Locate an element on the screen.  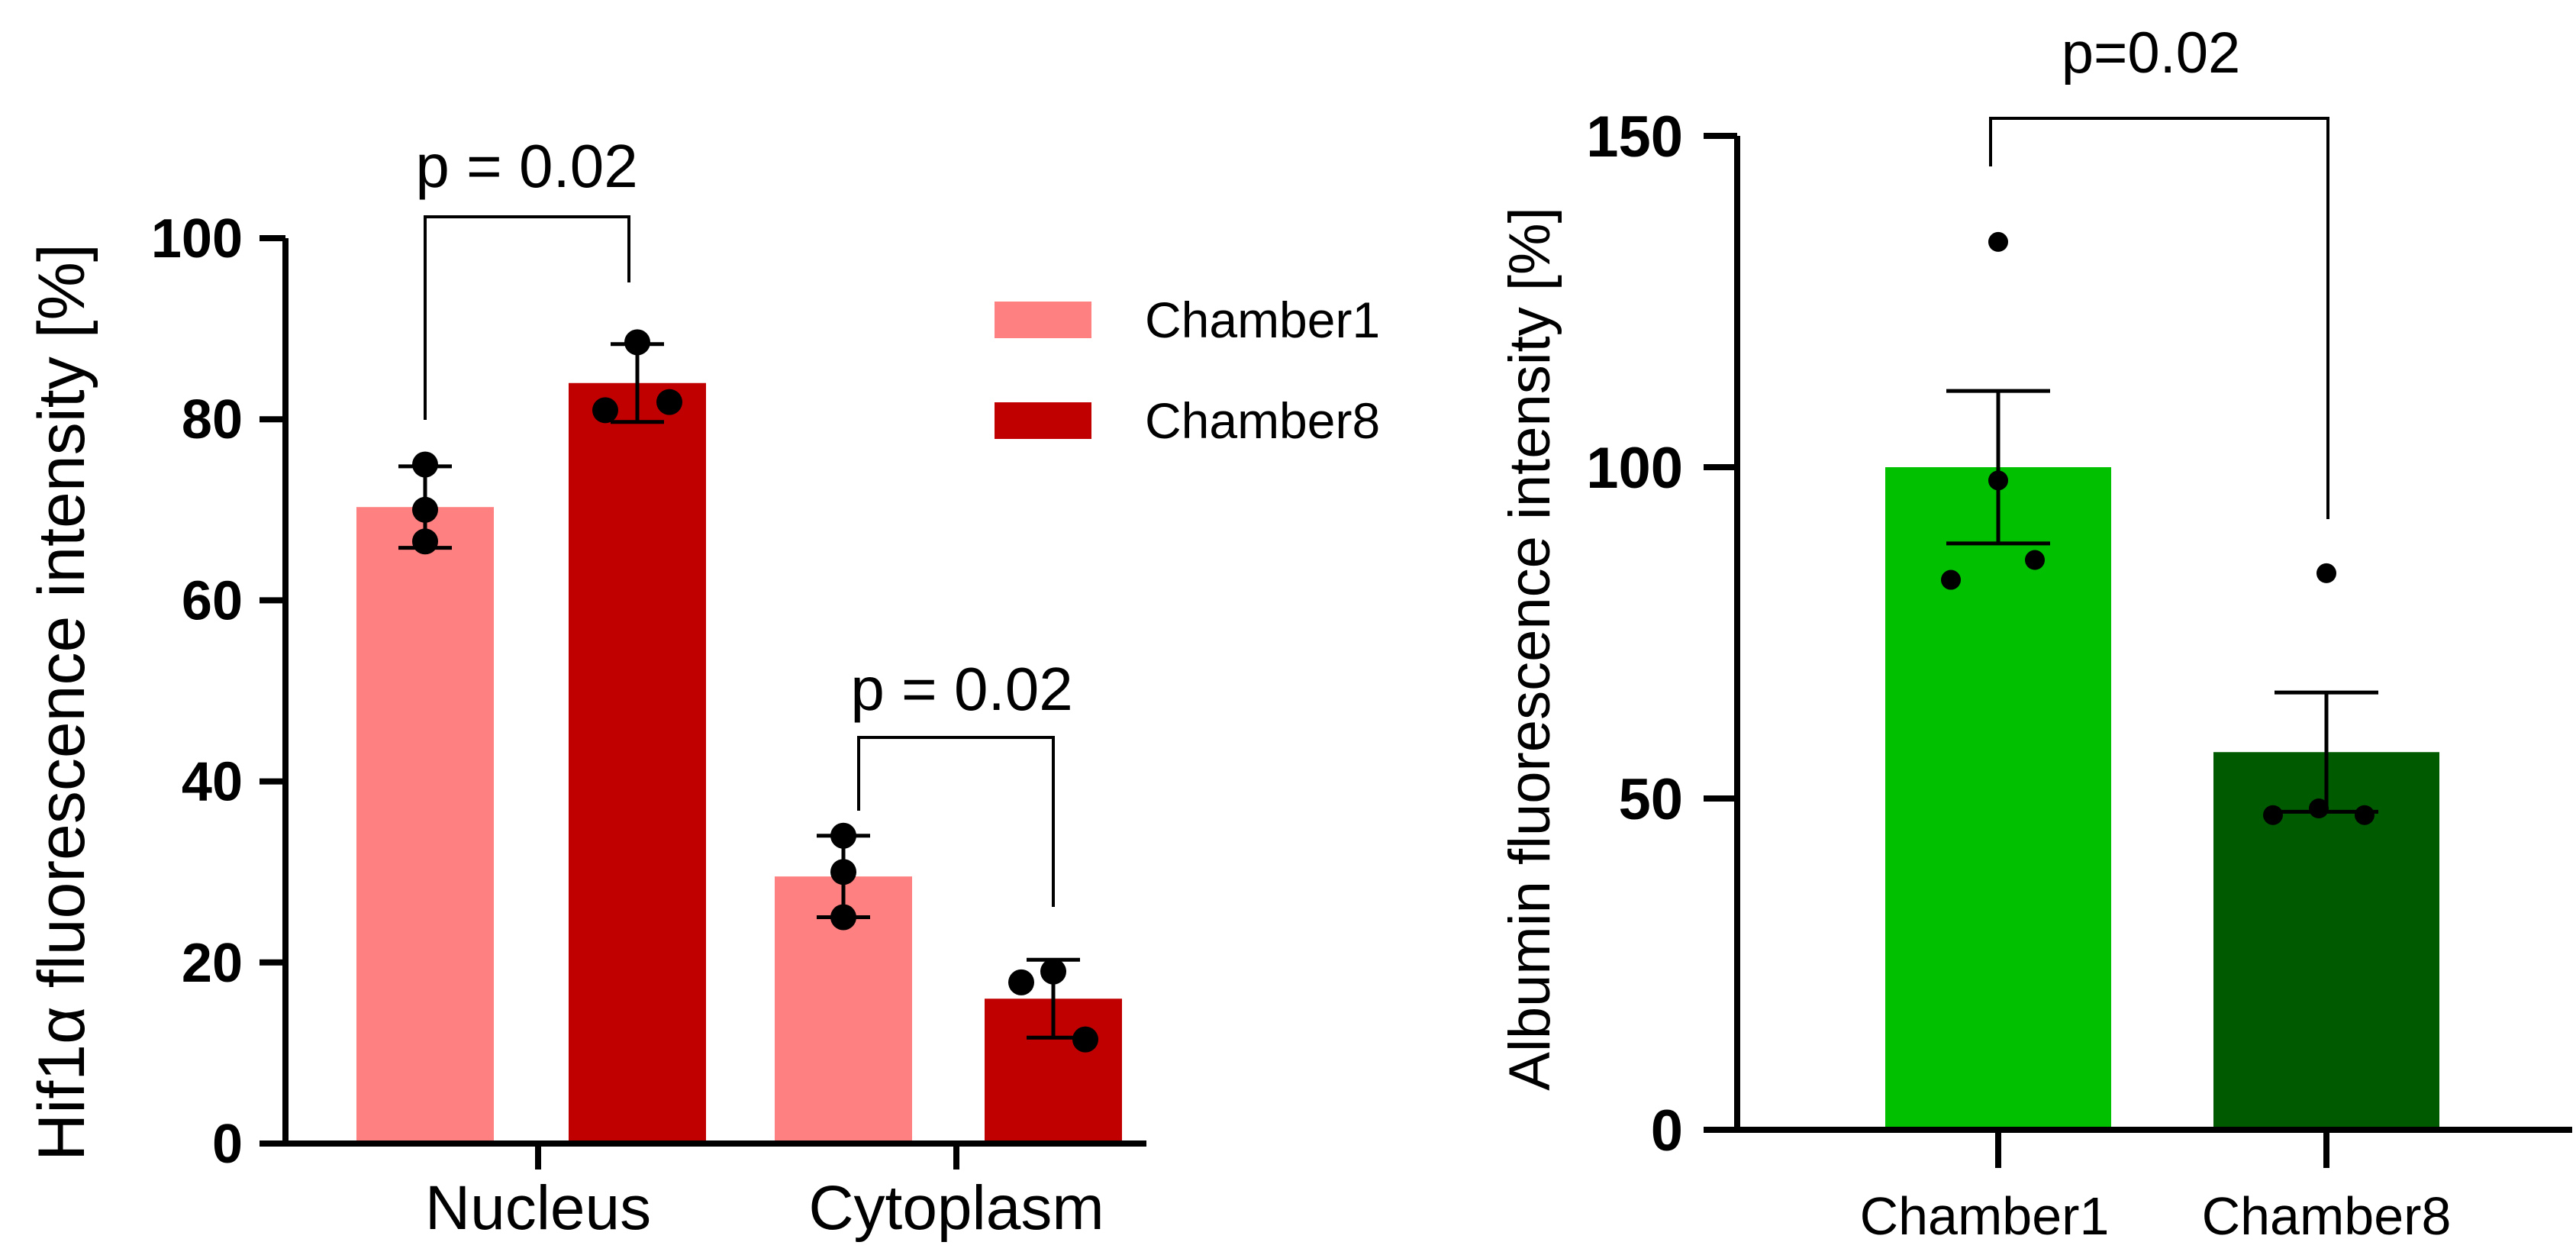
bar-nucleus-chamber8 is located at coordinates (638, 763).